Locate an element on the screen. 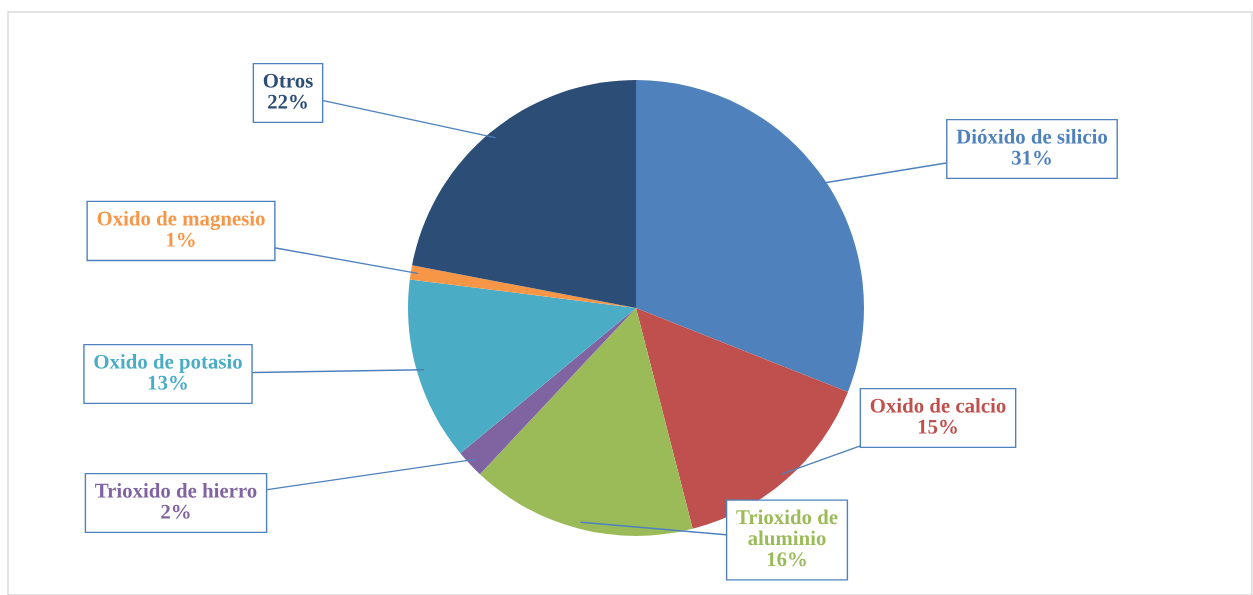 This screenshot has width=1253, height=595. slice-label: Oxido de magnesio is located at coordinates (181, 220).